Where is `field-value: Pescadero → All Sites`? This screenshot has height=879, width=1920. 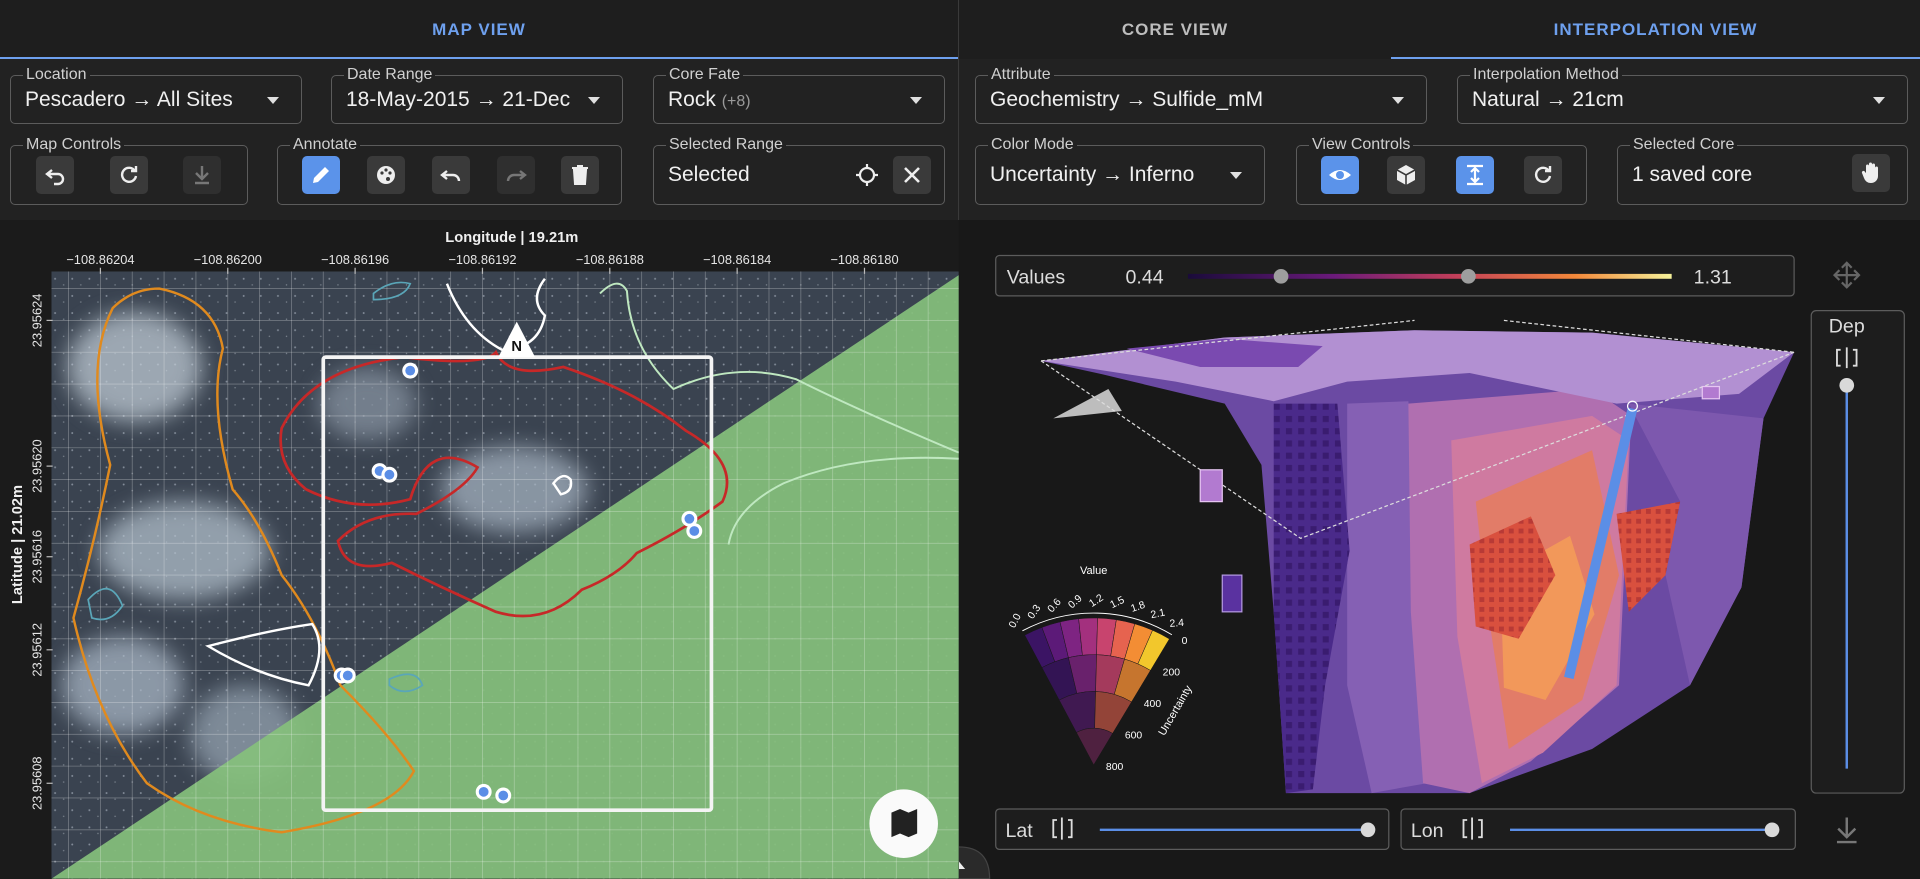 field-value: Pescadero → All Sites is located at coordinates (129, 99).